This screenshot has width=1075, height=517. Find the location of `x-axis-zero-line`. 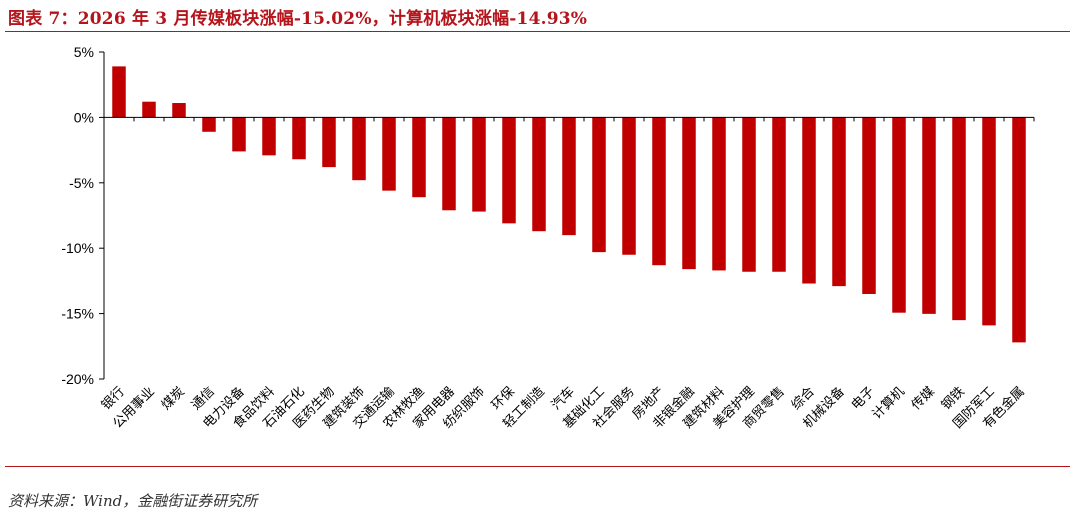

x-axis-zero-line is located at coordinates (569, 119).